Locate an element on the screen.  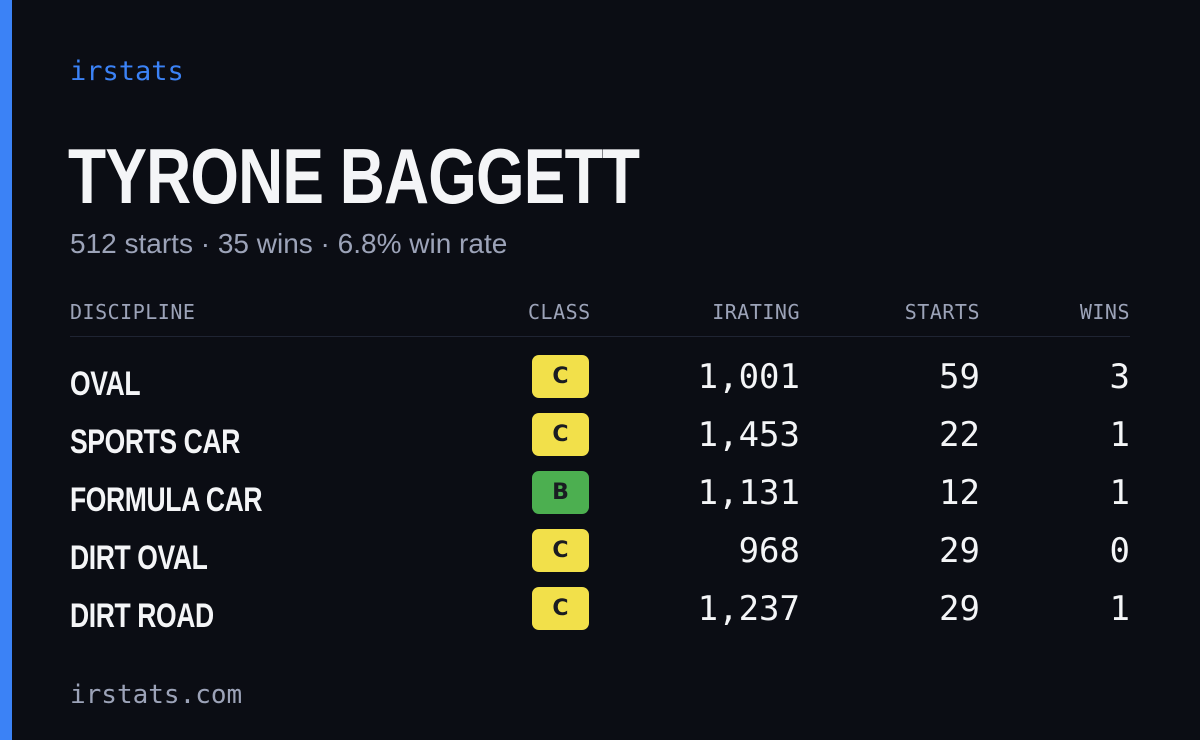
discipline-name: SPORTS CAR is located at coordinates (155, 442).